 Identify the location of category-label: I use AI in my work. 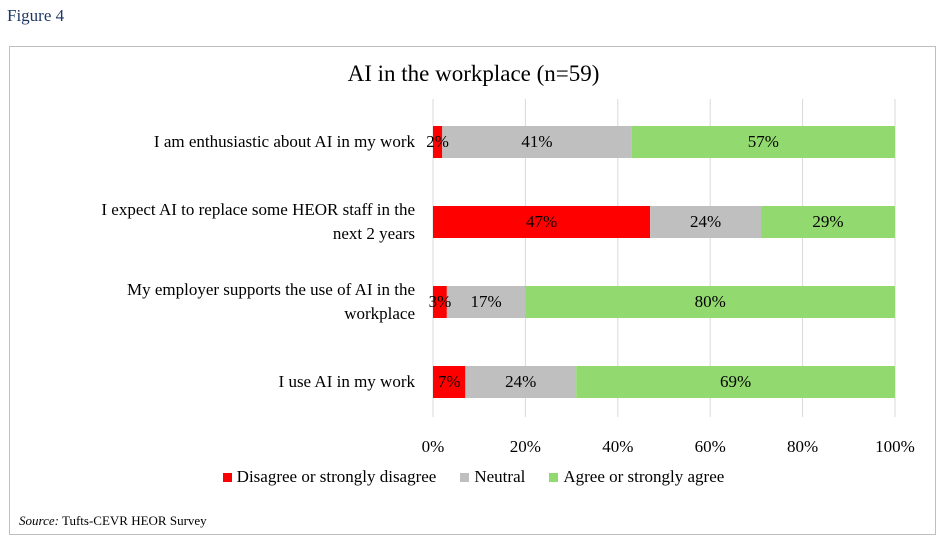
(347, 382).